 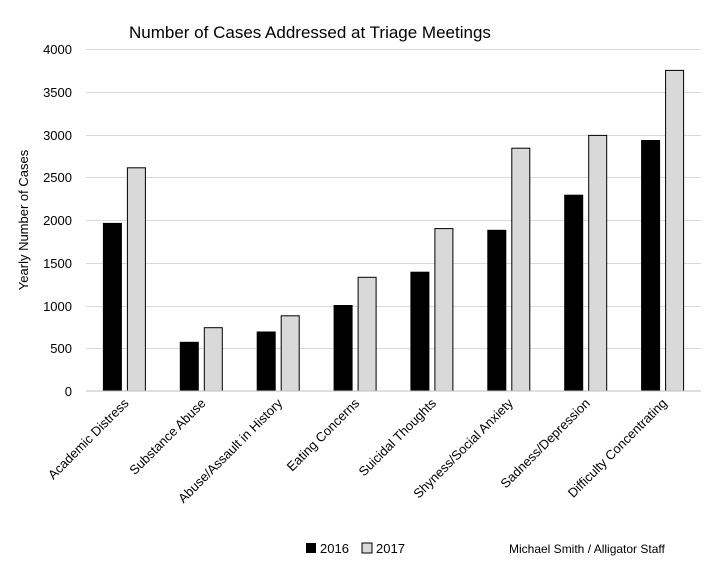 I want to click on y-axis-ticks: 0 500 1000 1500 2000 2500 3000 3500 4000, so click(x=57, y=220).